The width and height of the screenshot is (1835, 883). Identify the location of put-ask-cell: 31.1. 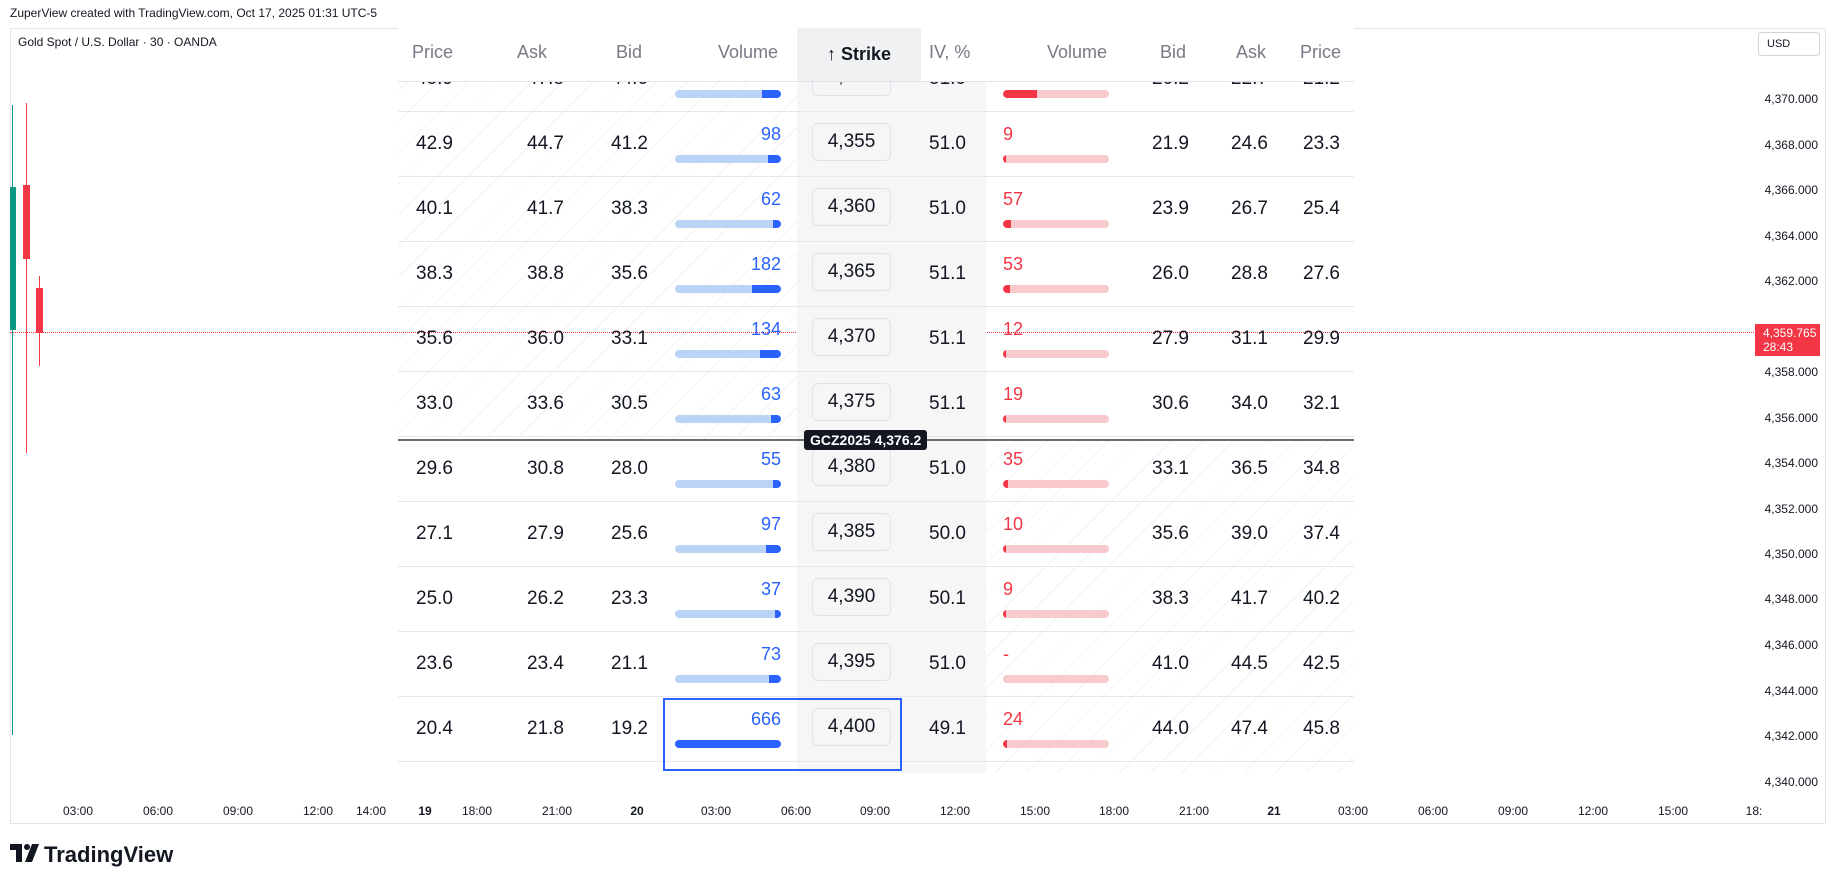
(1249, 338).